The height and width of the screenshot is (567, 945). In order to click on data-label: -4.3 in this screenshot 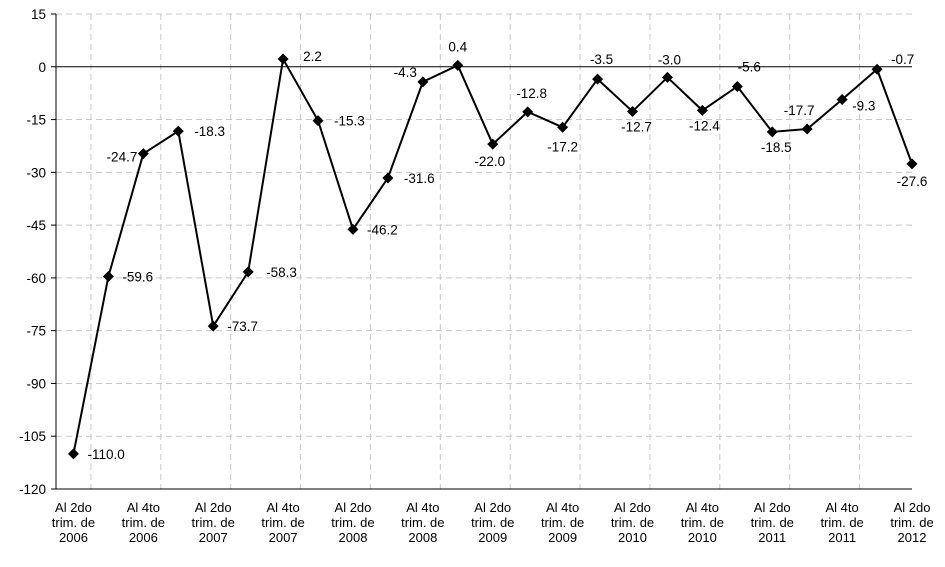, I will do `click(405, 72)`.